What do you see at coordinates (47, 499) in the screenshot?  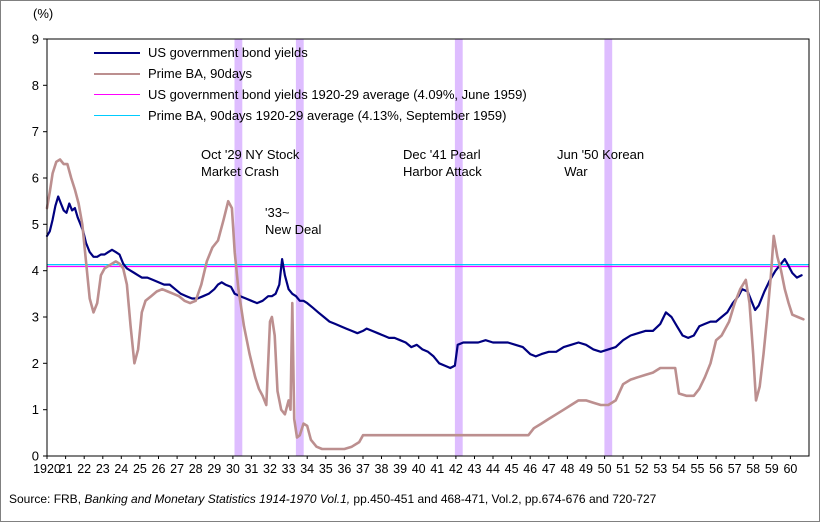 I see `source-prefix: Source: FRB,` at bounding box center [47, 499].